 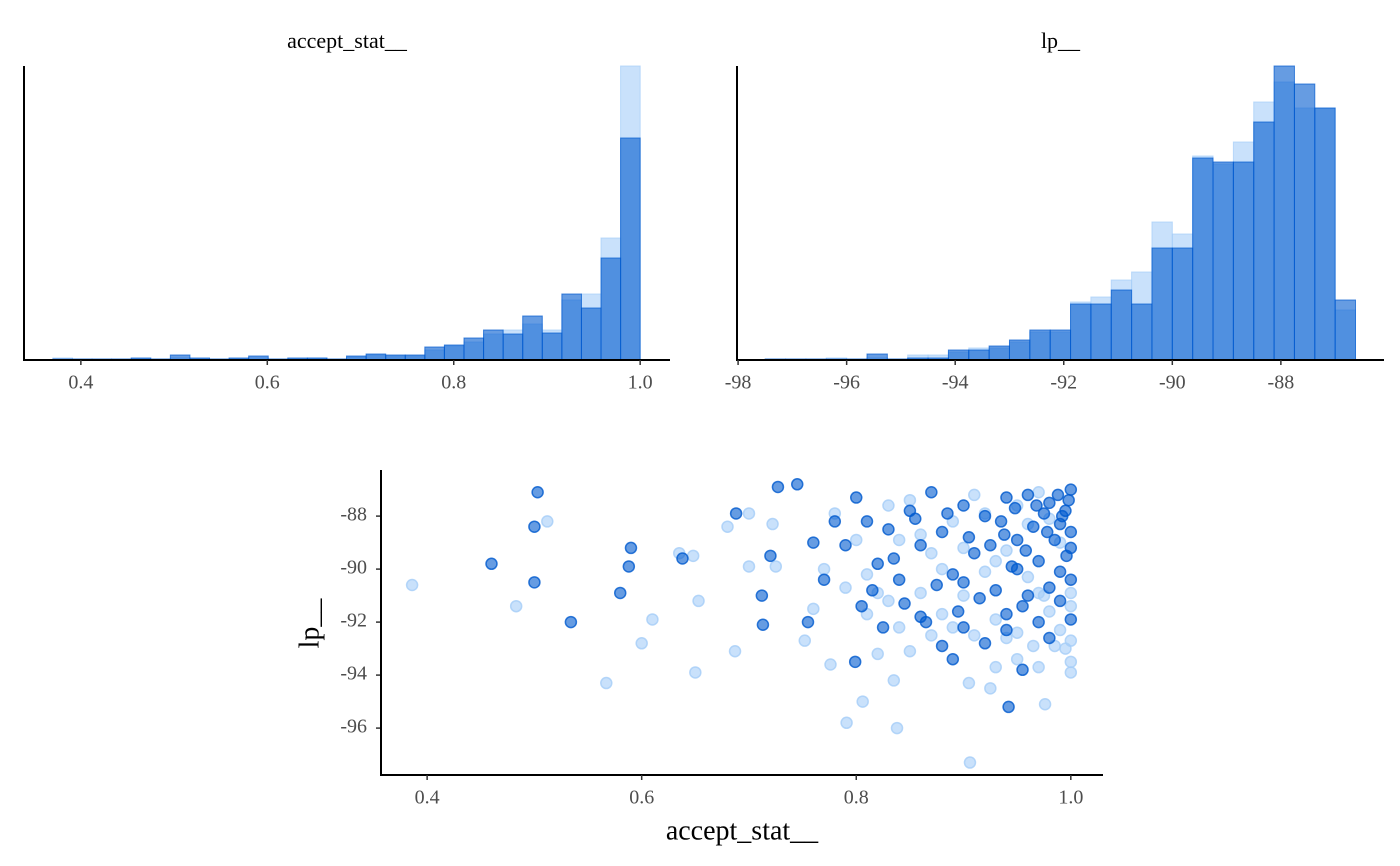 I want to click on y-tick-label: -88, so click(x=353, y=515).